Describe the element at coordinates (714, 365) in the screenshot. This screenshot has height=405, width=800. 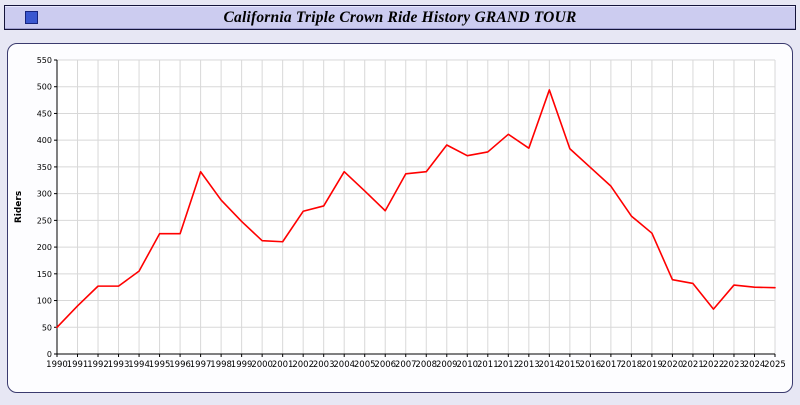
I see `x-tick-label: 2022` at that location.